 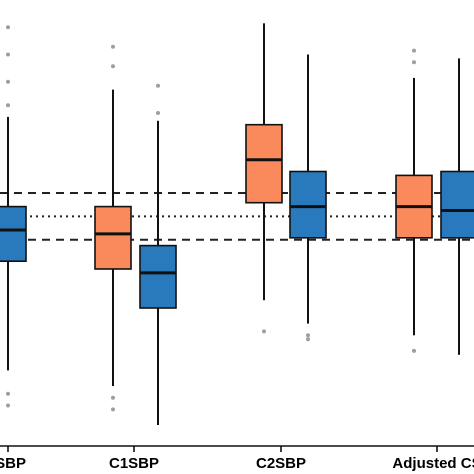 I want to click on tick-label-sbp: SBP, so click(x=13, y=463).